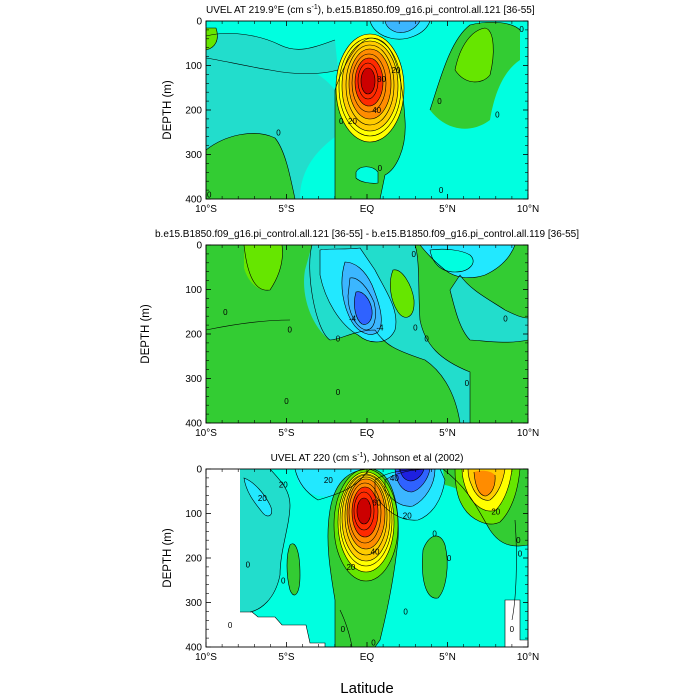 The image size is (700, 700). What do you see at coordinates (402, 293) in the screenshot?
I see `field-lime-mid` at bounding box center [402, 293].